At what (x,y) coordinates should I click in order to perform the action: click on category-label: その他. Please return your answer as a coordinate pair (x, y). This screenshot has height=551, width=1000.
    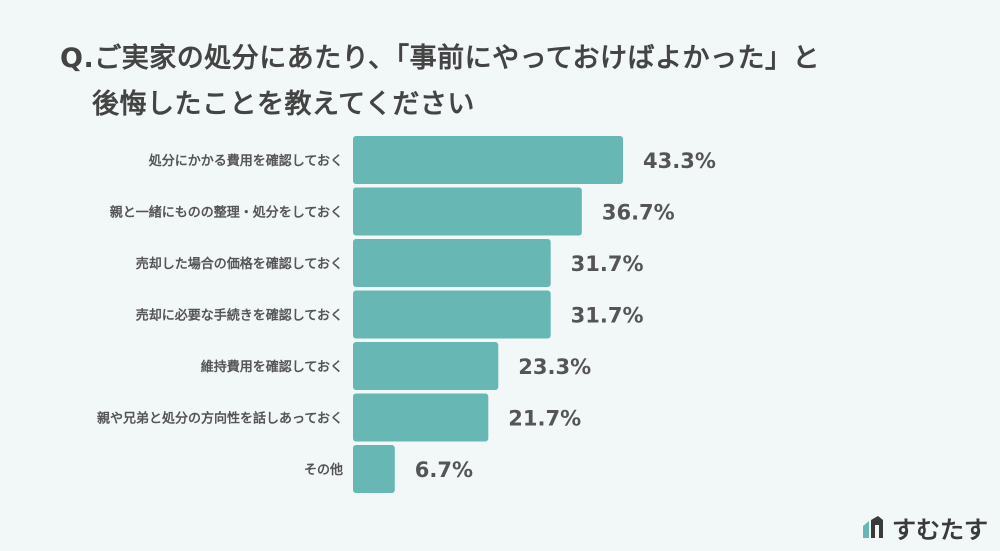
    Looking at the image, I should click on (323, 470).